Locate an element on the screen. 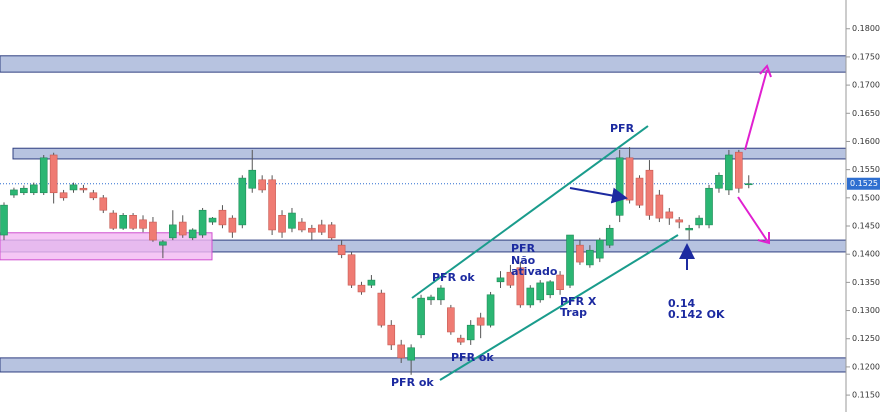 The image size is (880, 412). annotation: PFR X is located at coordinates (578, 301).